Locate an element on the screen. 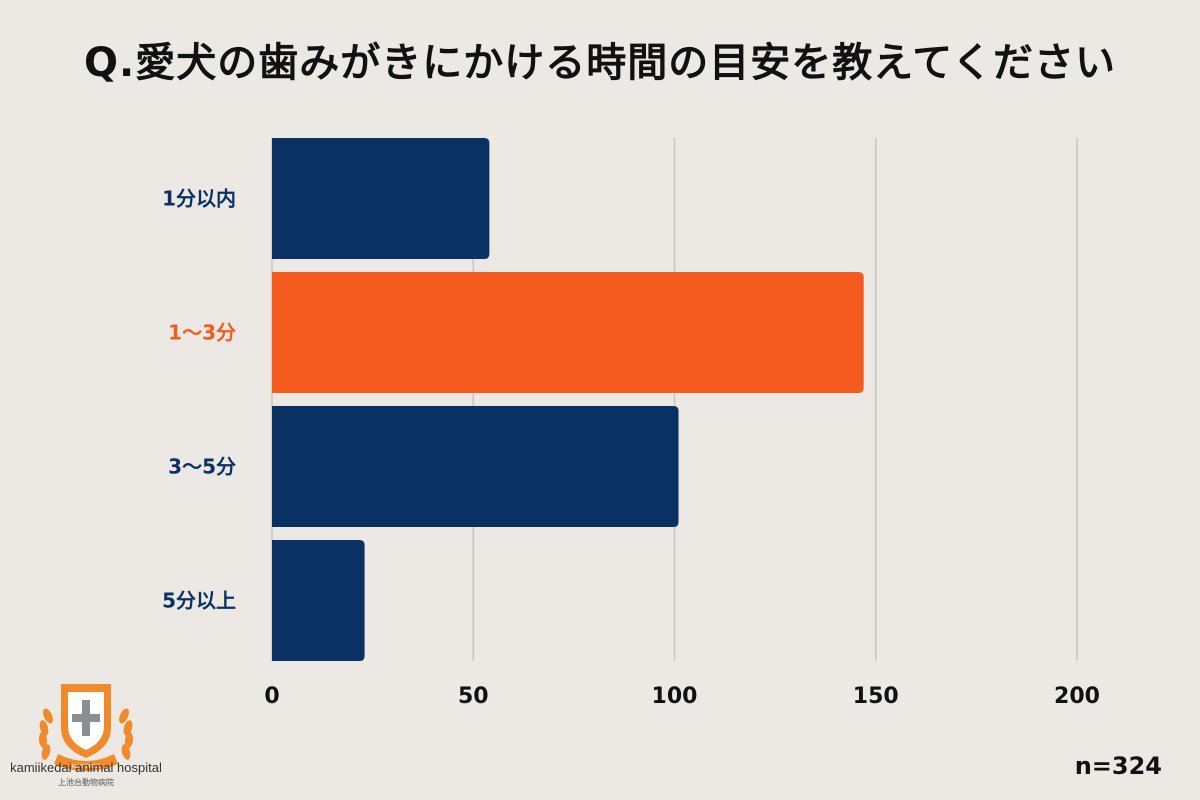  sample-size-label: n=324 is located at coordinates (1118, 766).